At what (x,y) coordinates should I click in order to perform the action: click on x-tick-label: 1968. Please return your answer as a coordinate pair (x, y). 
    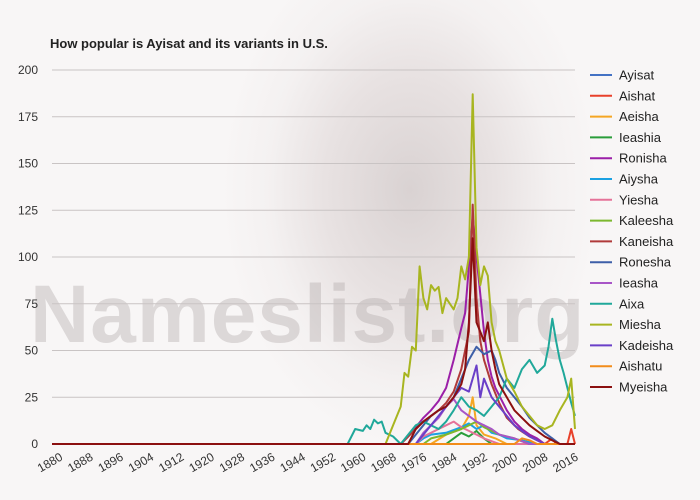
    Looking at the image, I should click on (383, 463).